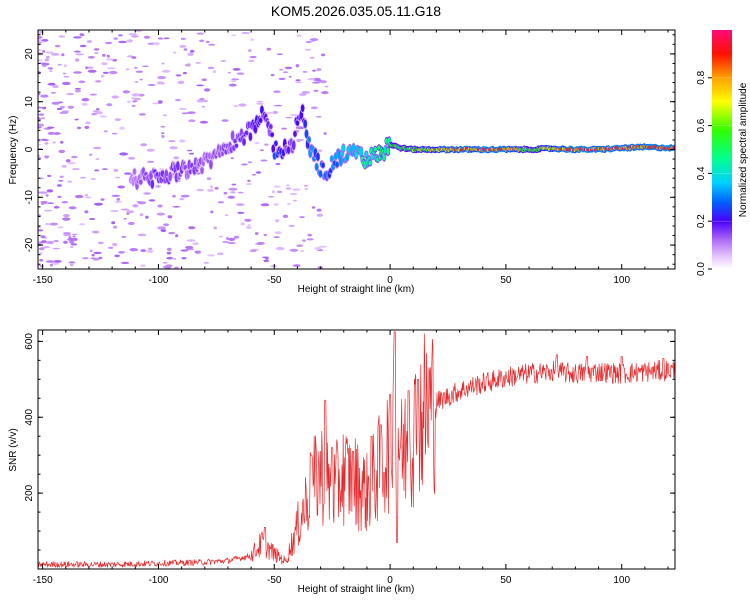 This screenshot has height=600, width=750. What do you see at coordinates (274, 280) in the screenshot?
I see `x-tick-label: -50` at bounding box center [274, 280].